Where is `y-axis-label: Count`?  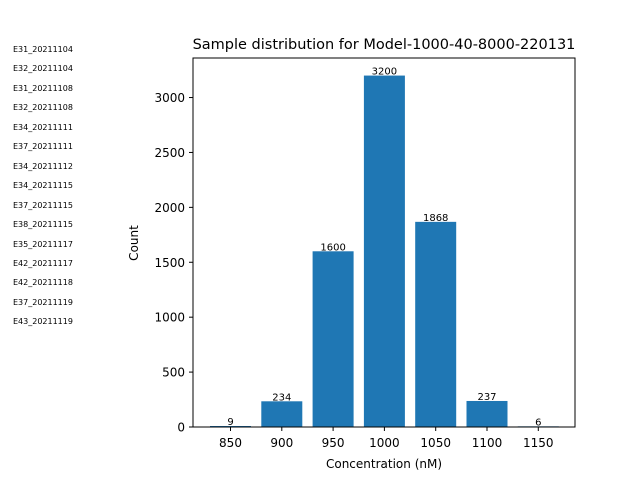
y-axis-label: Count is located at coordinates (134, 243).